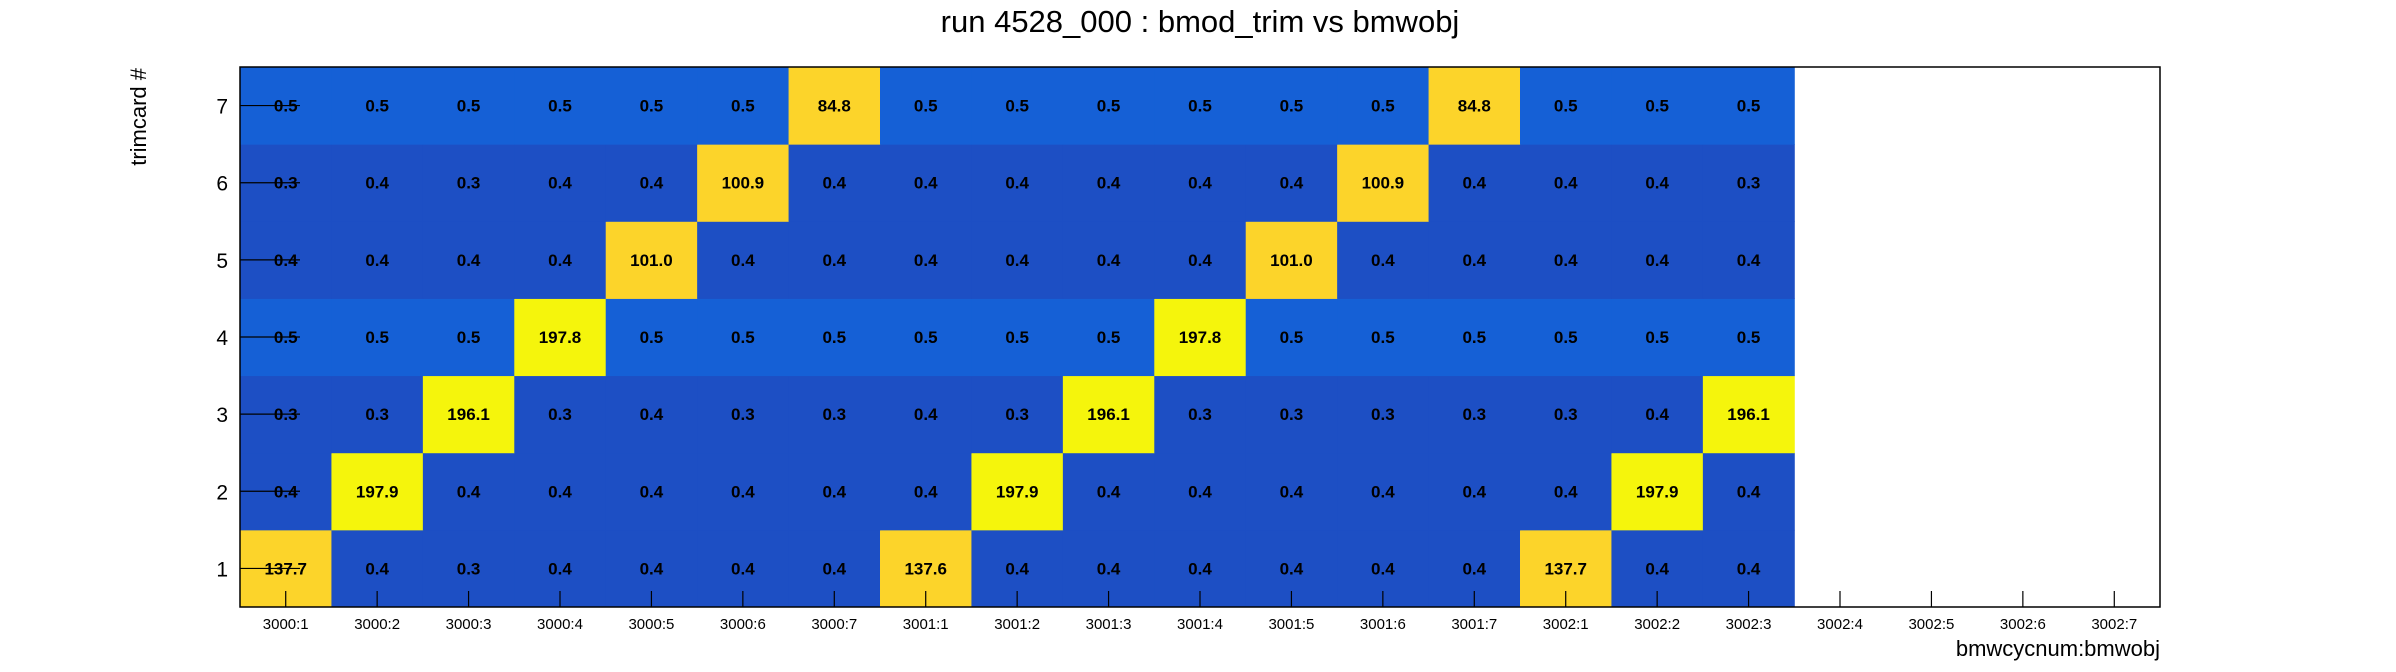  What do you see at coordinates (222, 492) in the screenshot?
I see `y-tick-label: 2` at bounding box center [222, 492].